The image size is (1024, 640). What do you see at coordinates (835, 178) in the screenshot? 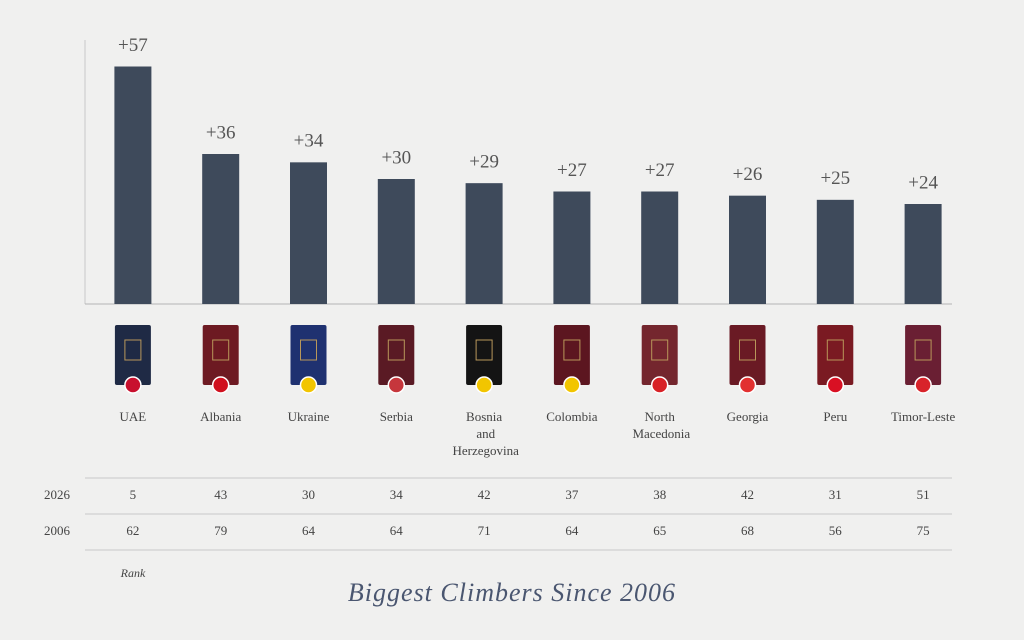
I see `value-label: +25` at bounding box center [835, 178].